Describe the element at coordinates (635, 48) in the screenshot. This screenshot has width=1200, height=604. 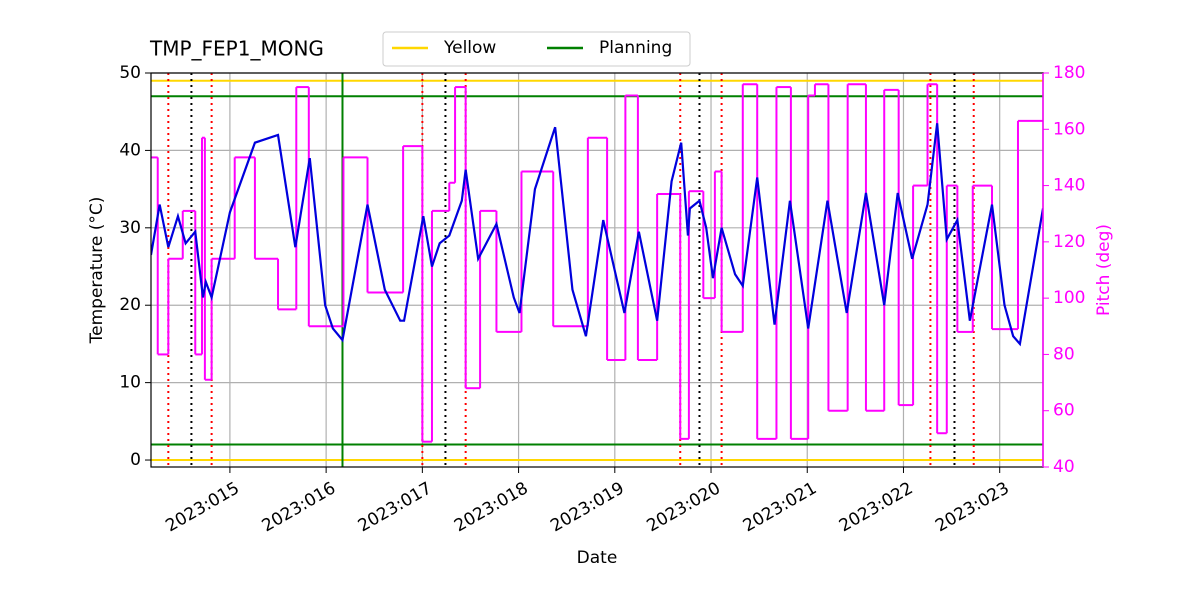
I see `legend-label: Planning` at that location.